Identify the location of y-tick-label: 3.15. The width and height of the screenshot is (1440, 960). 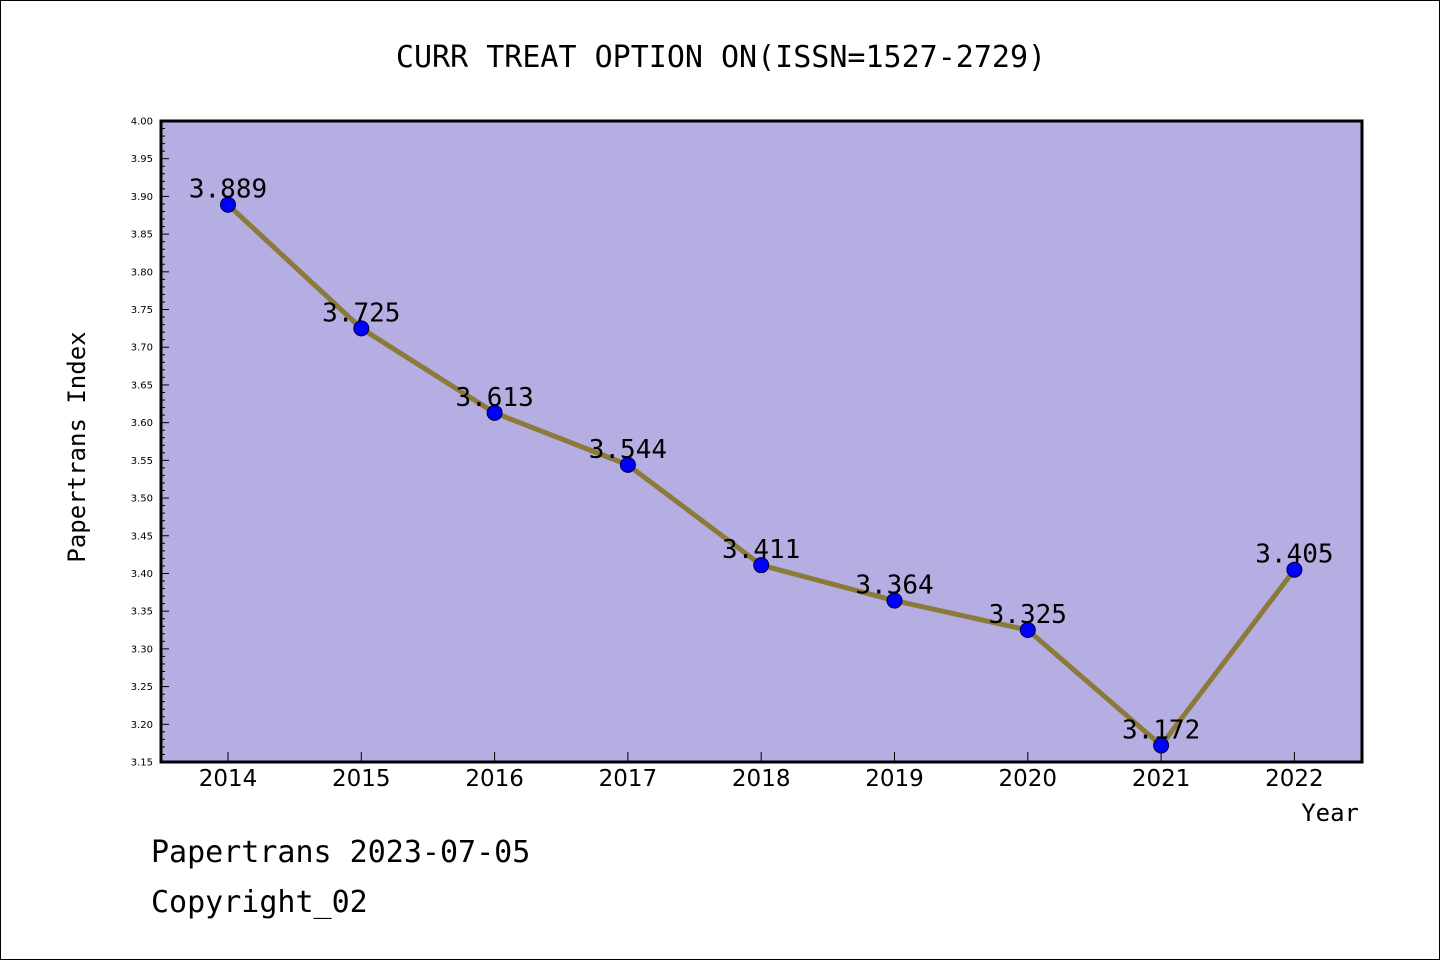
(142, 763).